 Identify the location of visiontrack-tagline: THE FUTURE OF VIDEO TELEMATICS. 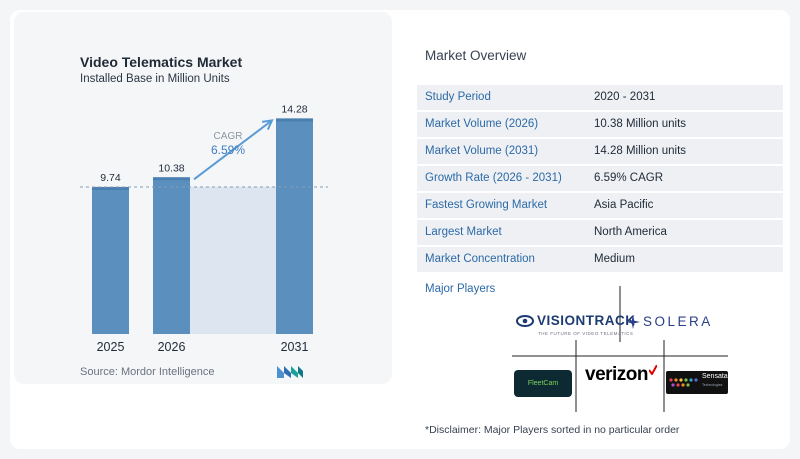
(586, 333).